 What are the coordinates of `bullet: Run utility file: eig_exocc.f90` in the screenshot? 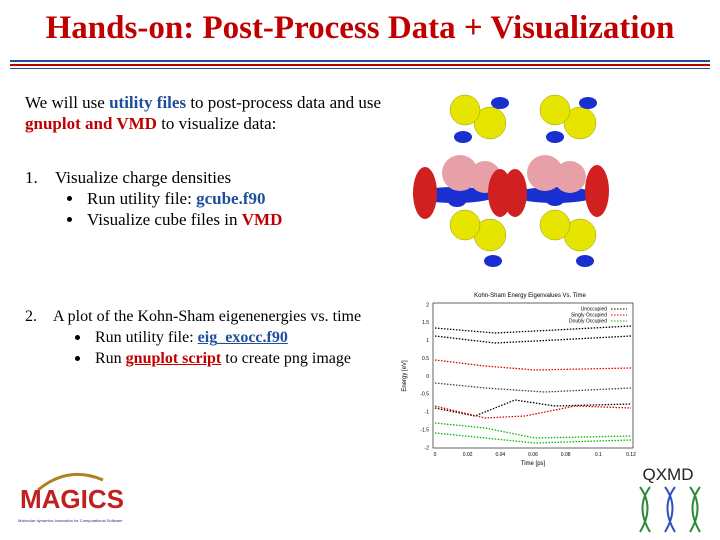 It's located at (213, 337).